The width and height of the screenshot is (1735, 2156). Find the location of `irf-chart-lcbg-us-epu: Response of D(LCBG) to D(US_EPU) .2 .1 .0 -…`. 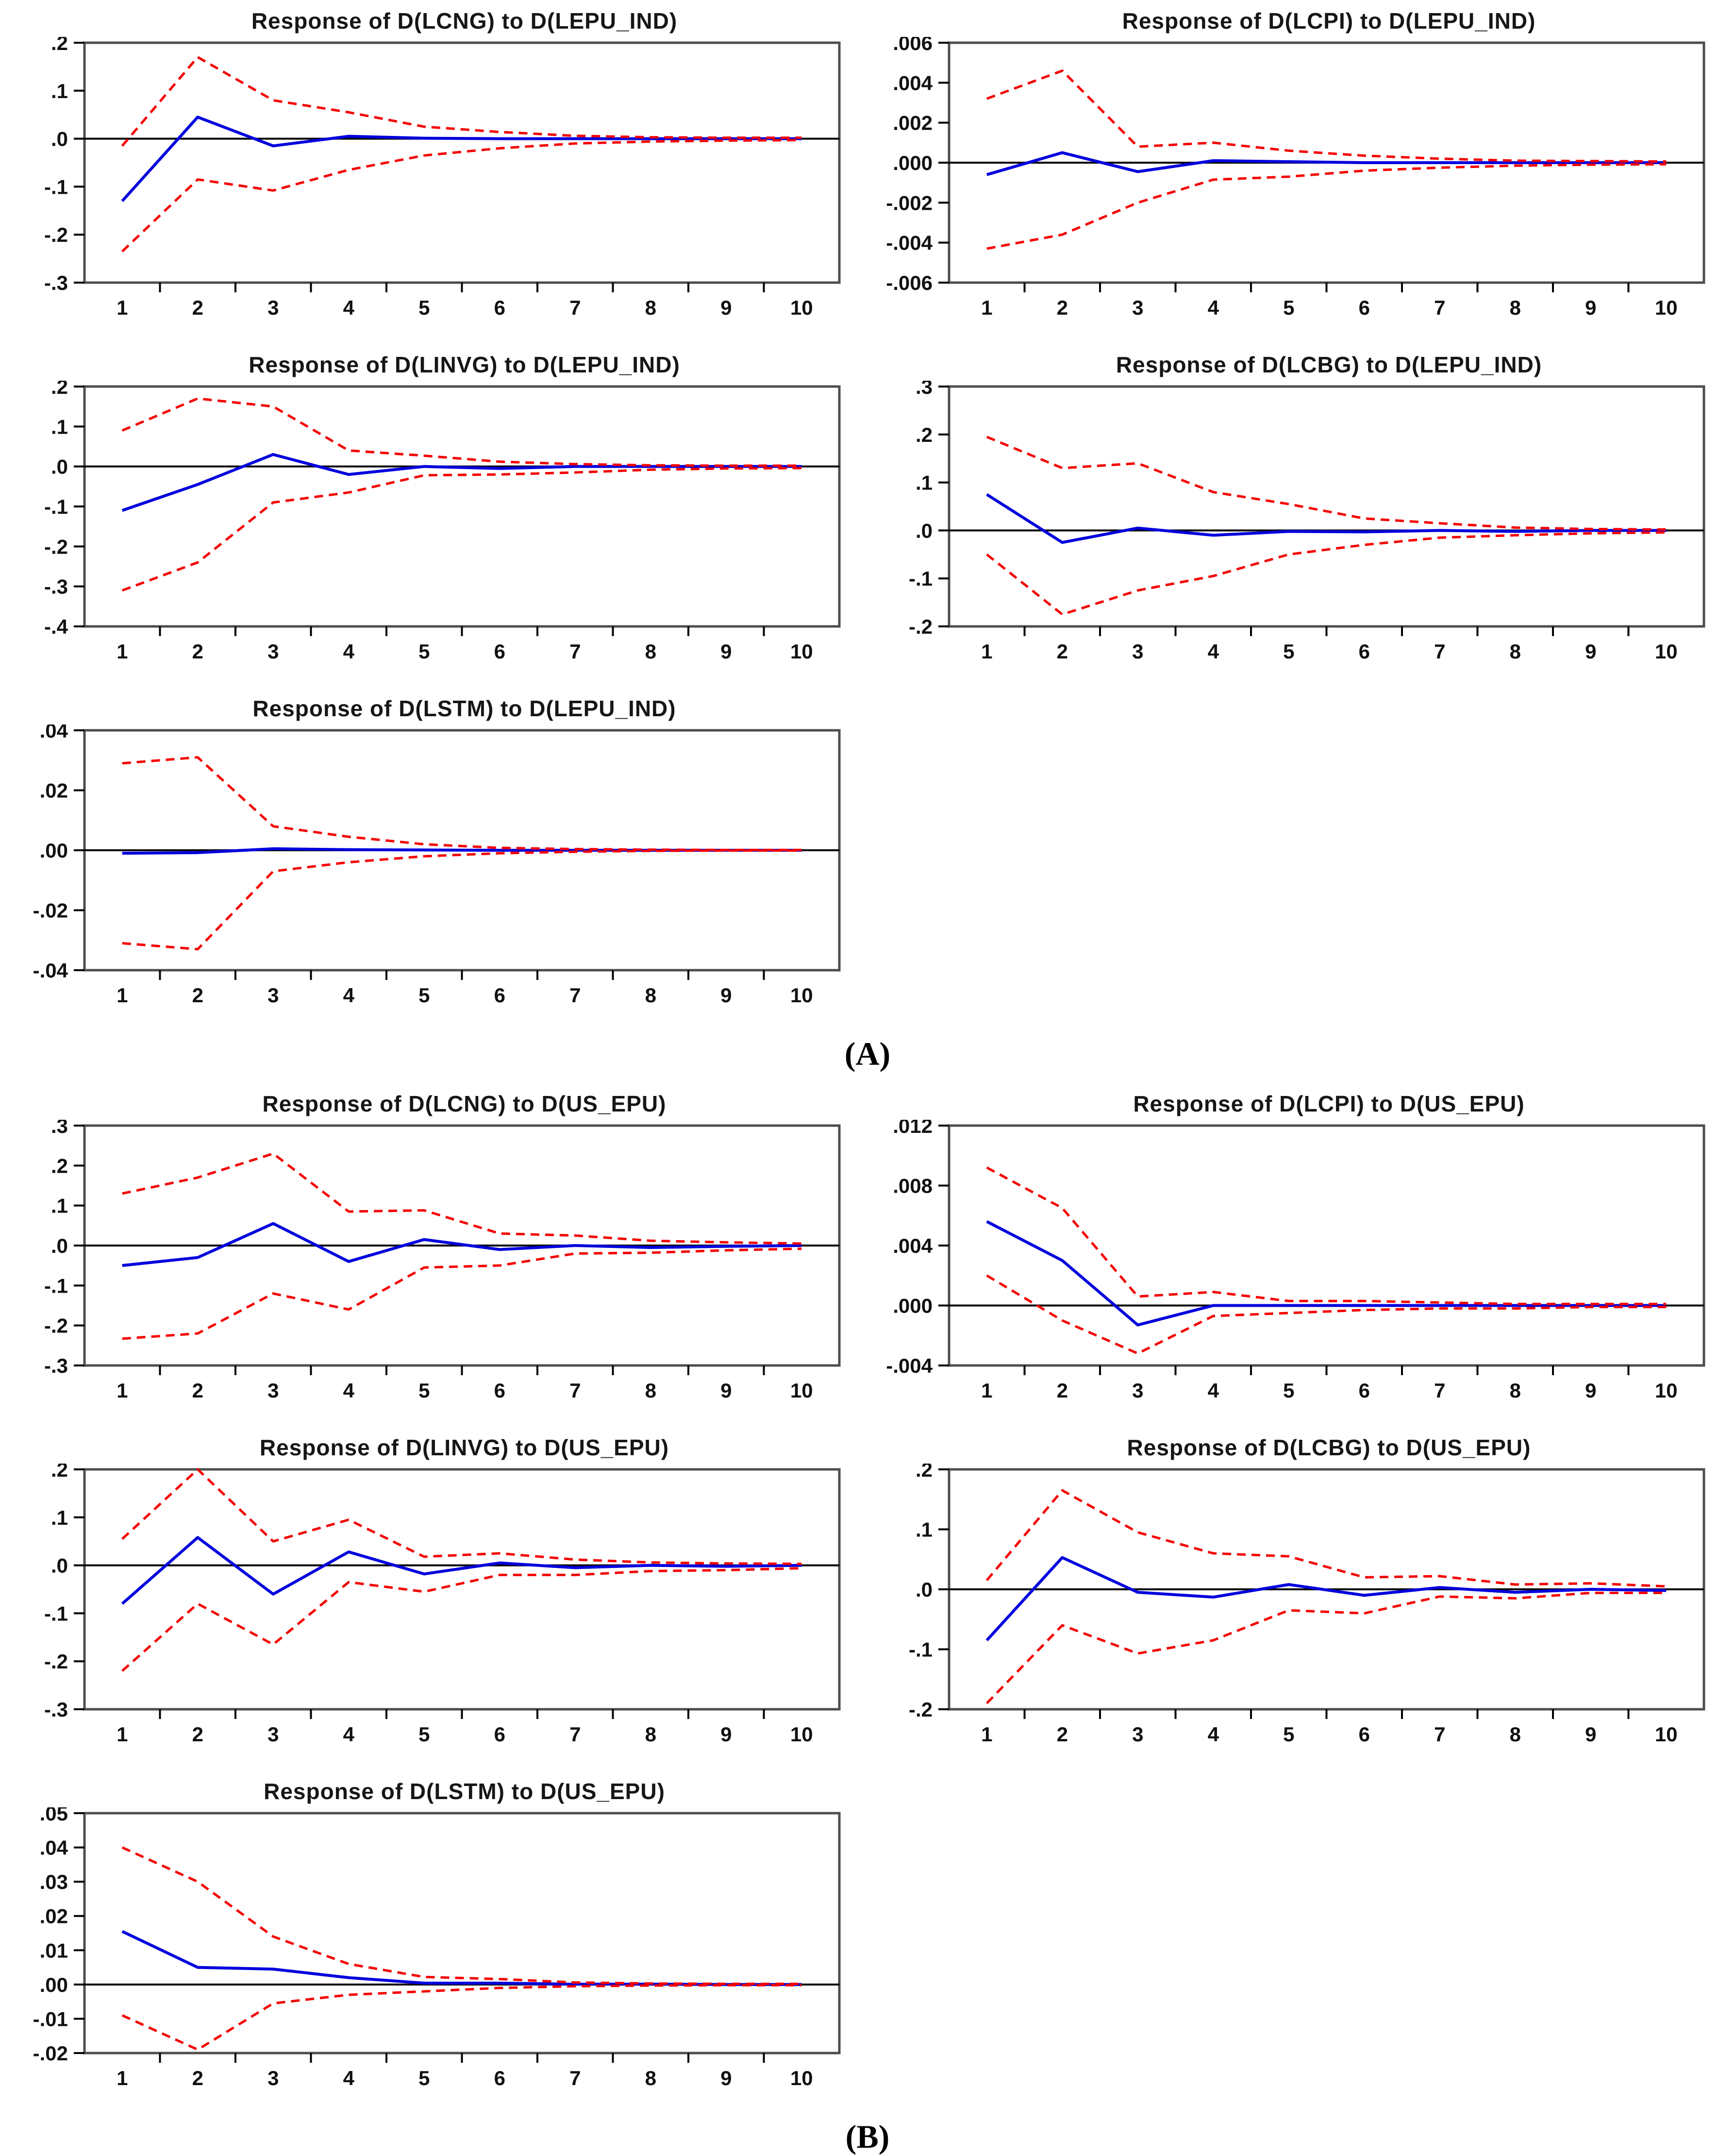

irf-chart-lcbg-us-epu: Response of D(LCBG) to D(US_EPU) .2 .1 .0 -… is located at coordinates (1300, 1597).